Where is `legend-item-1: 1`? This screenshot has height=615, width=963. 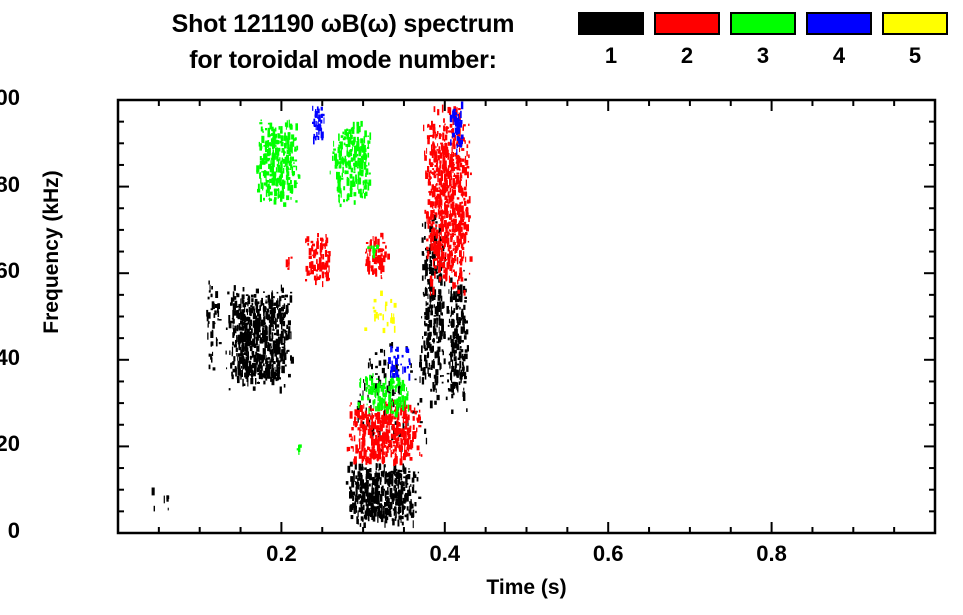
legend-item-1: 1 is located at coordinates (611, 40).